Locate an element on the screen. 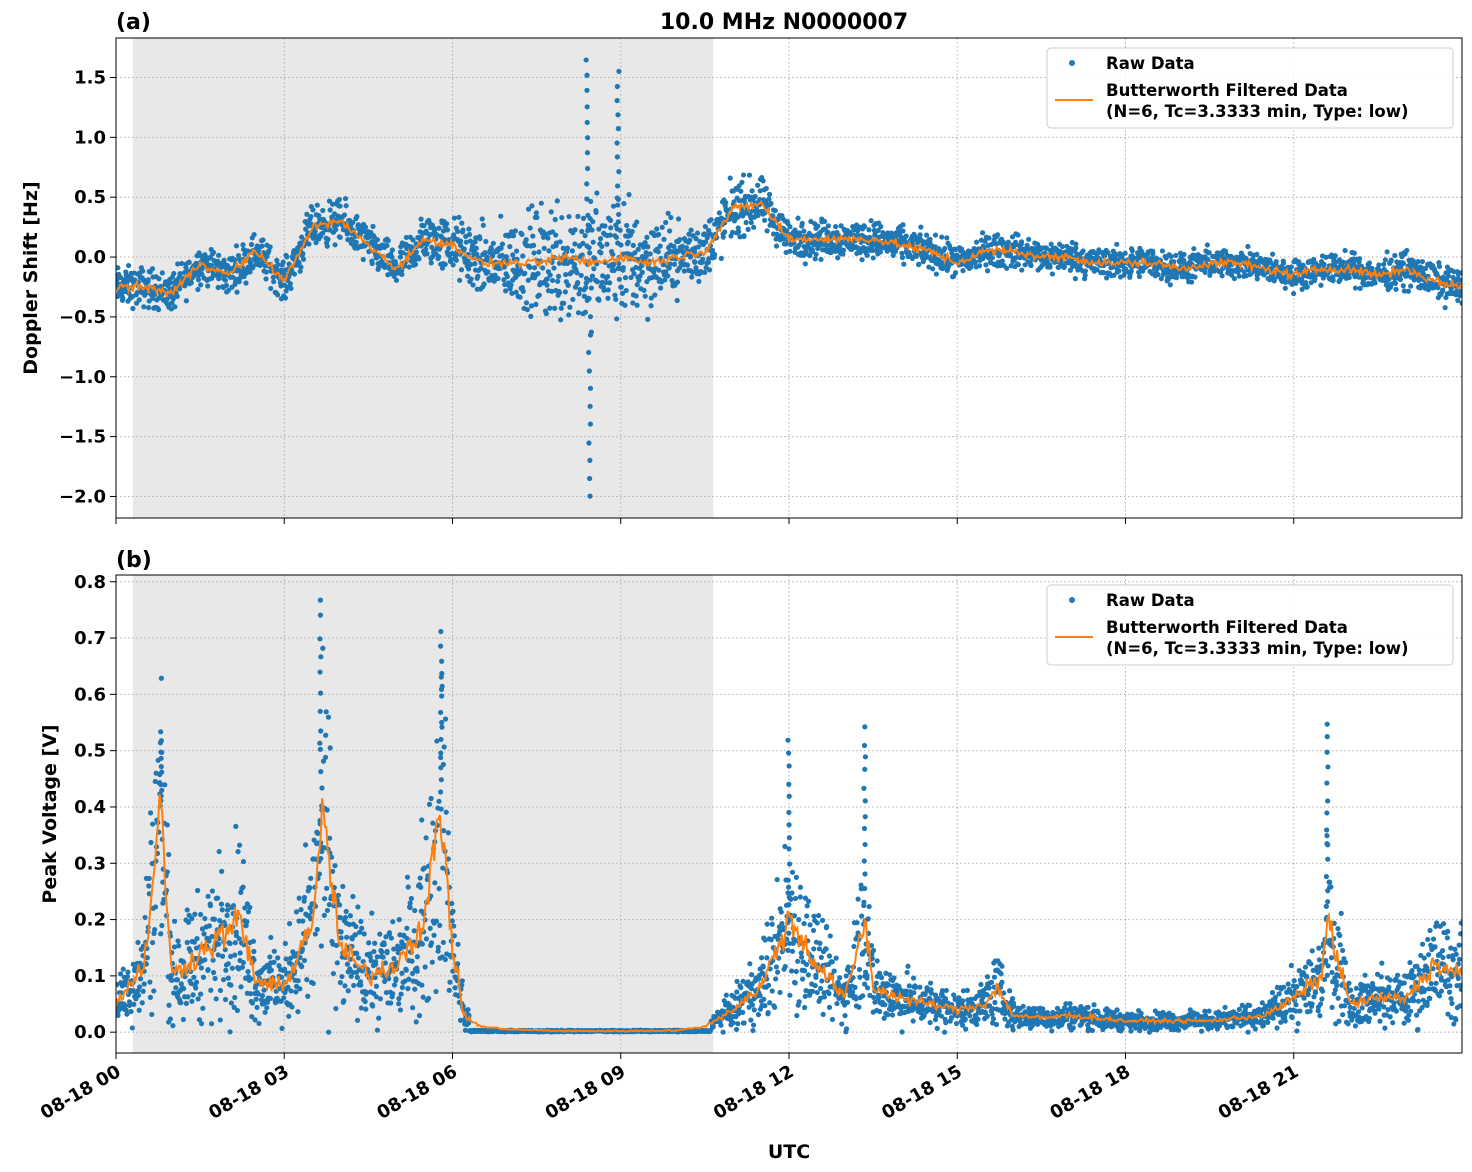 This screenshot has width=1472, height=1172. y-tick-label: −1.0 is located at coordinates (82, 377).